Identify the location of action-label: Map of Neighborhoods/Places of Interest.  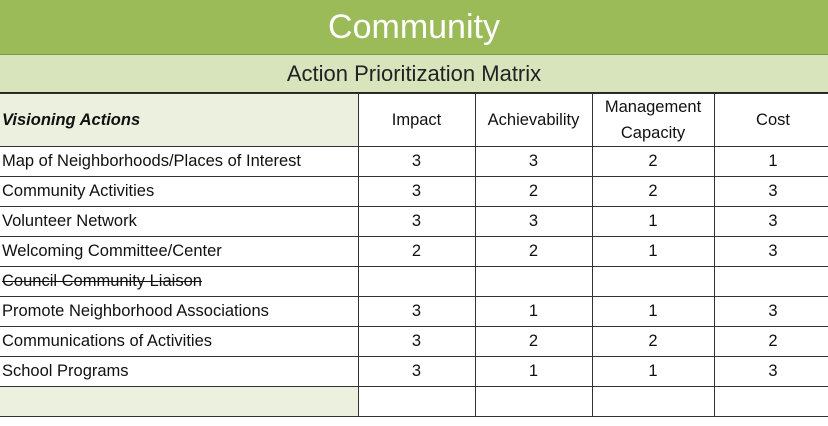
(152, 161).